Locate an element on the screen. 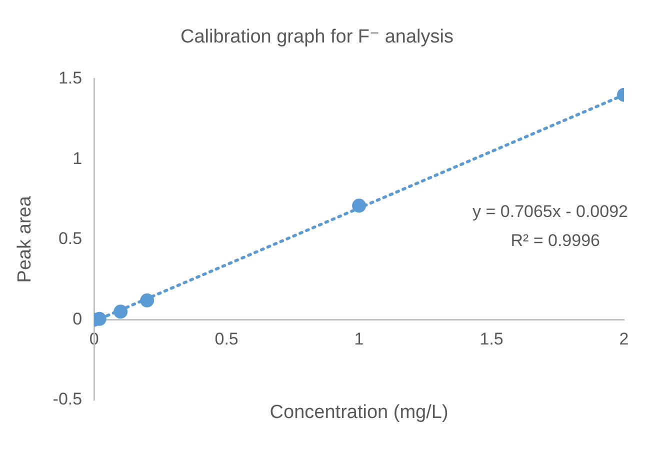 This screenshot has height=450, width=660. x-tick-label: 1 is located at coordinates (359, 339).